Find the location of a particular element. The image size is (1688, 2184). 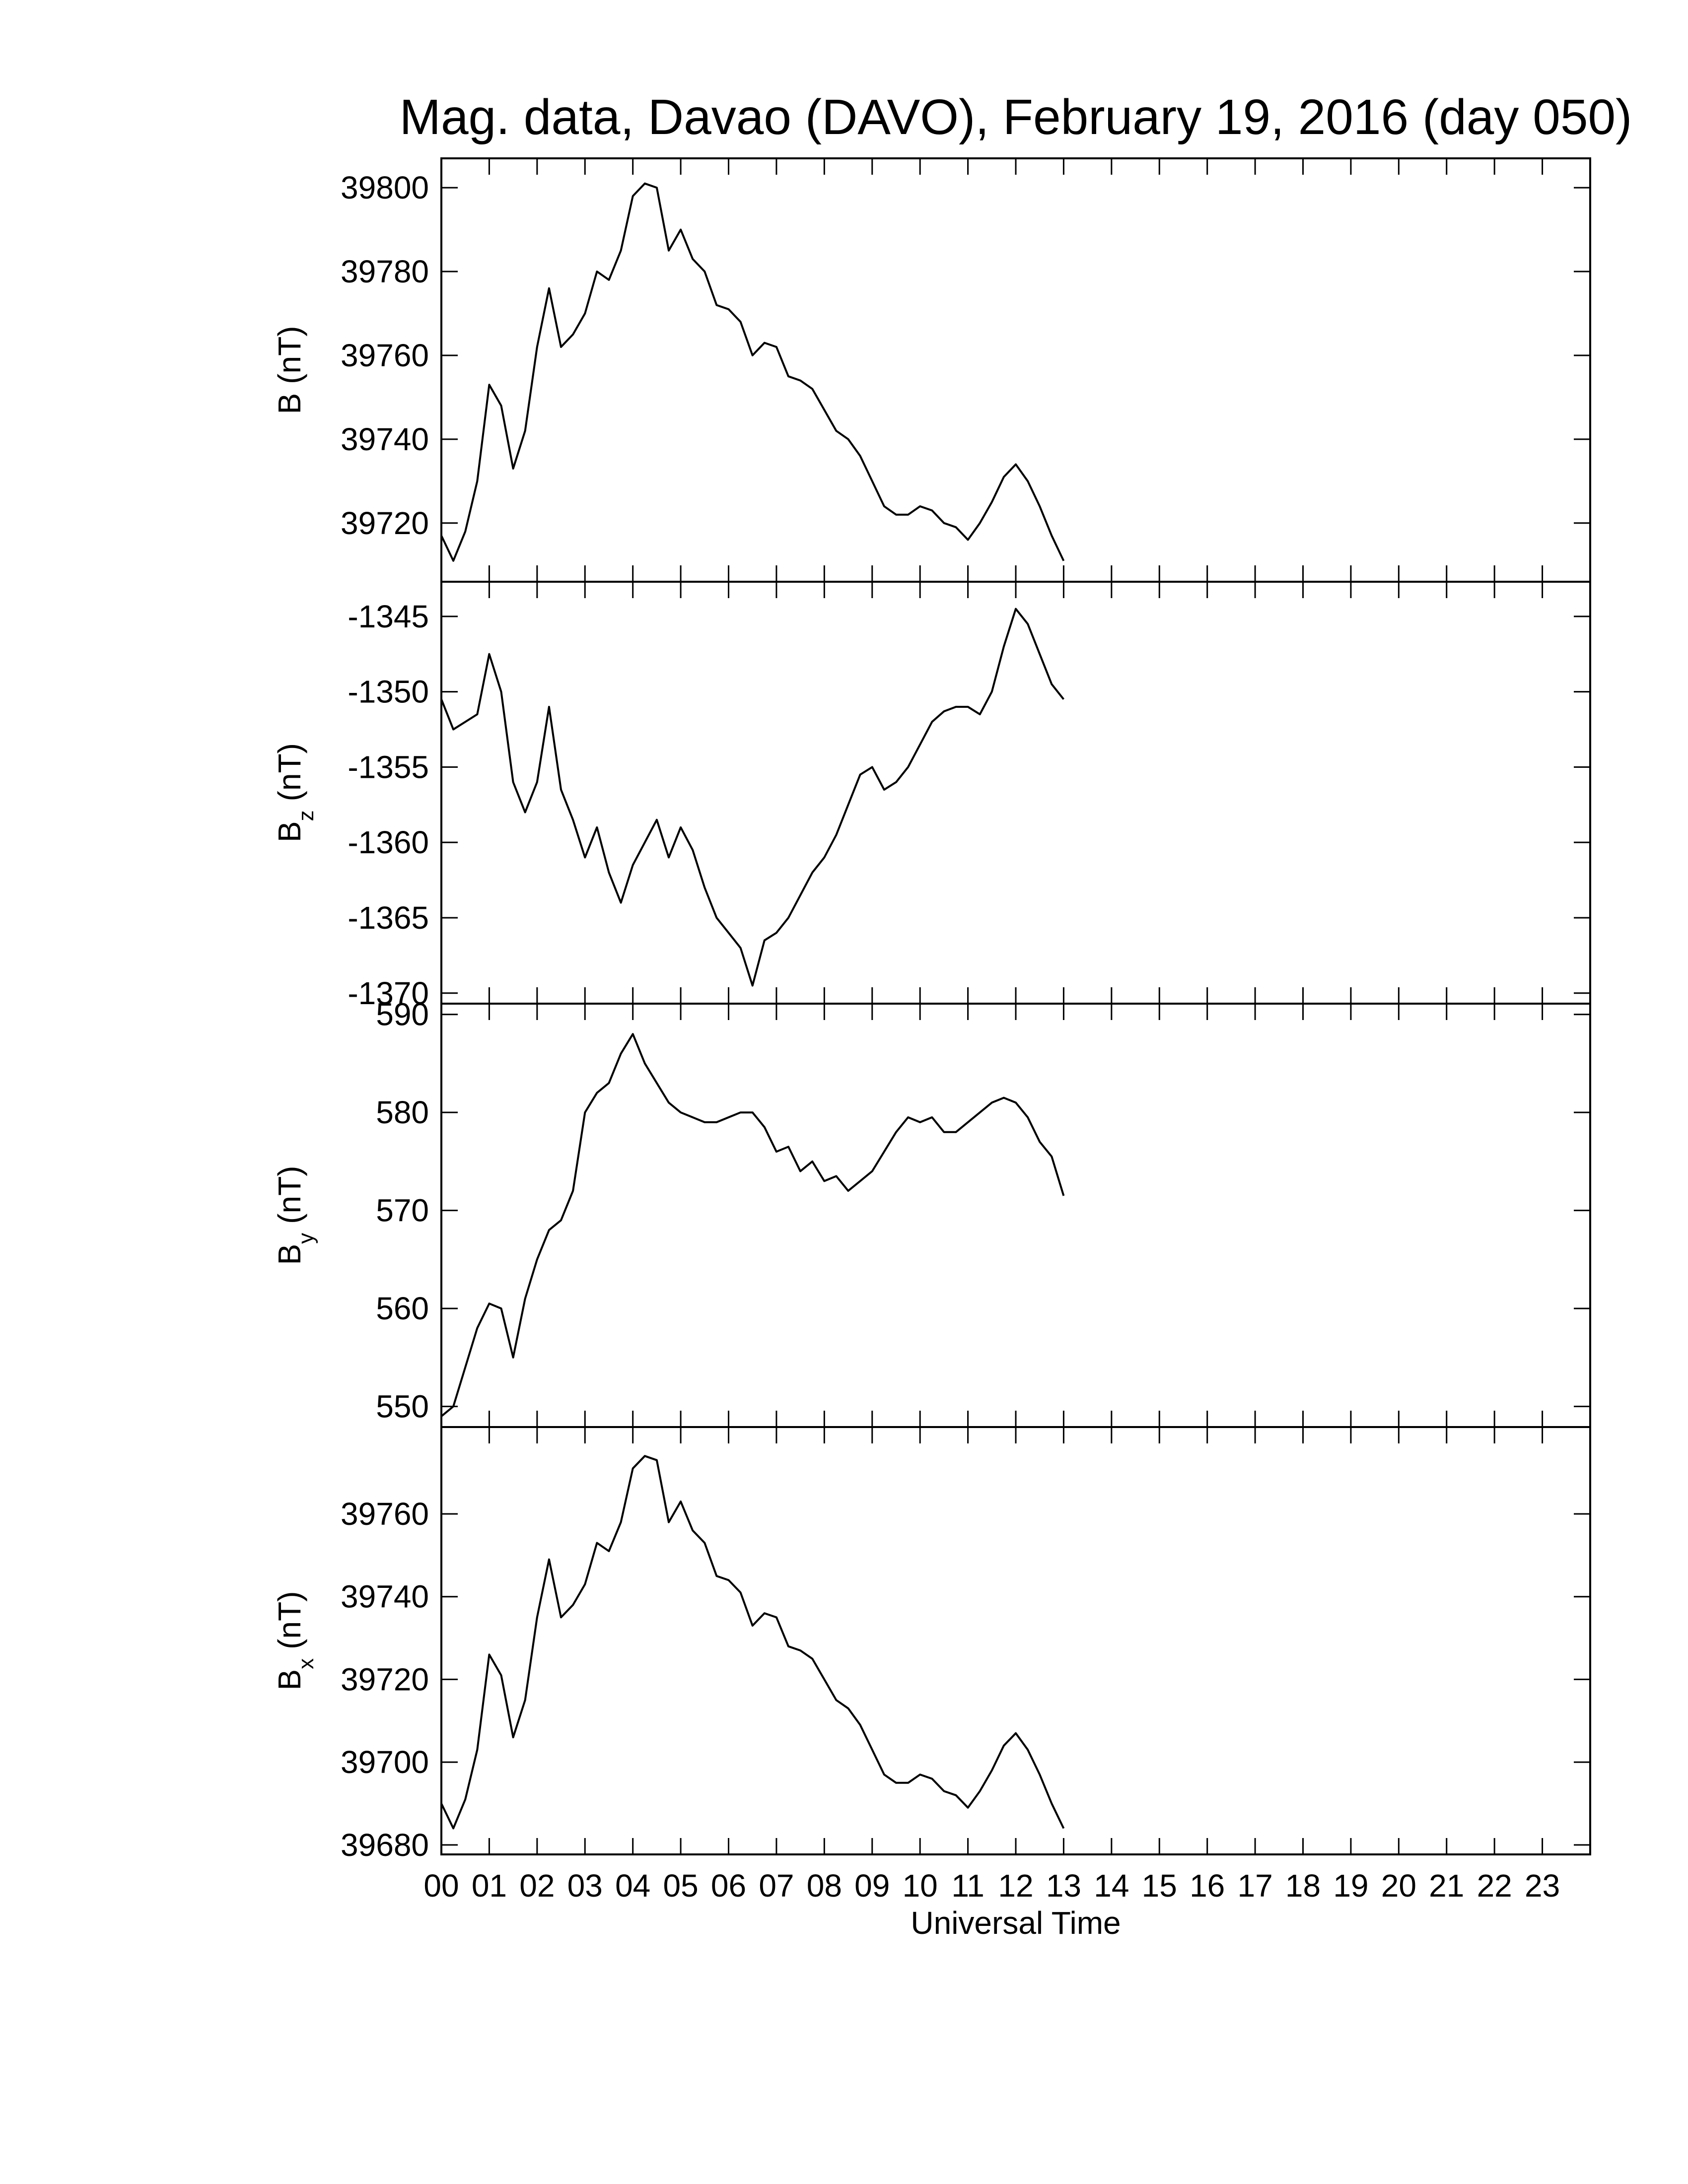

y-tick-label: 570 is located at coordinates (402, 1210).